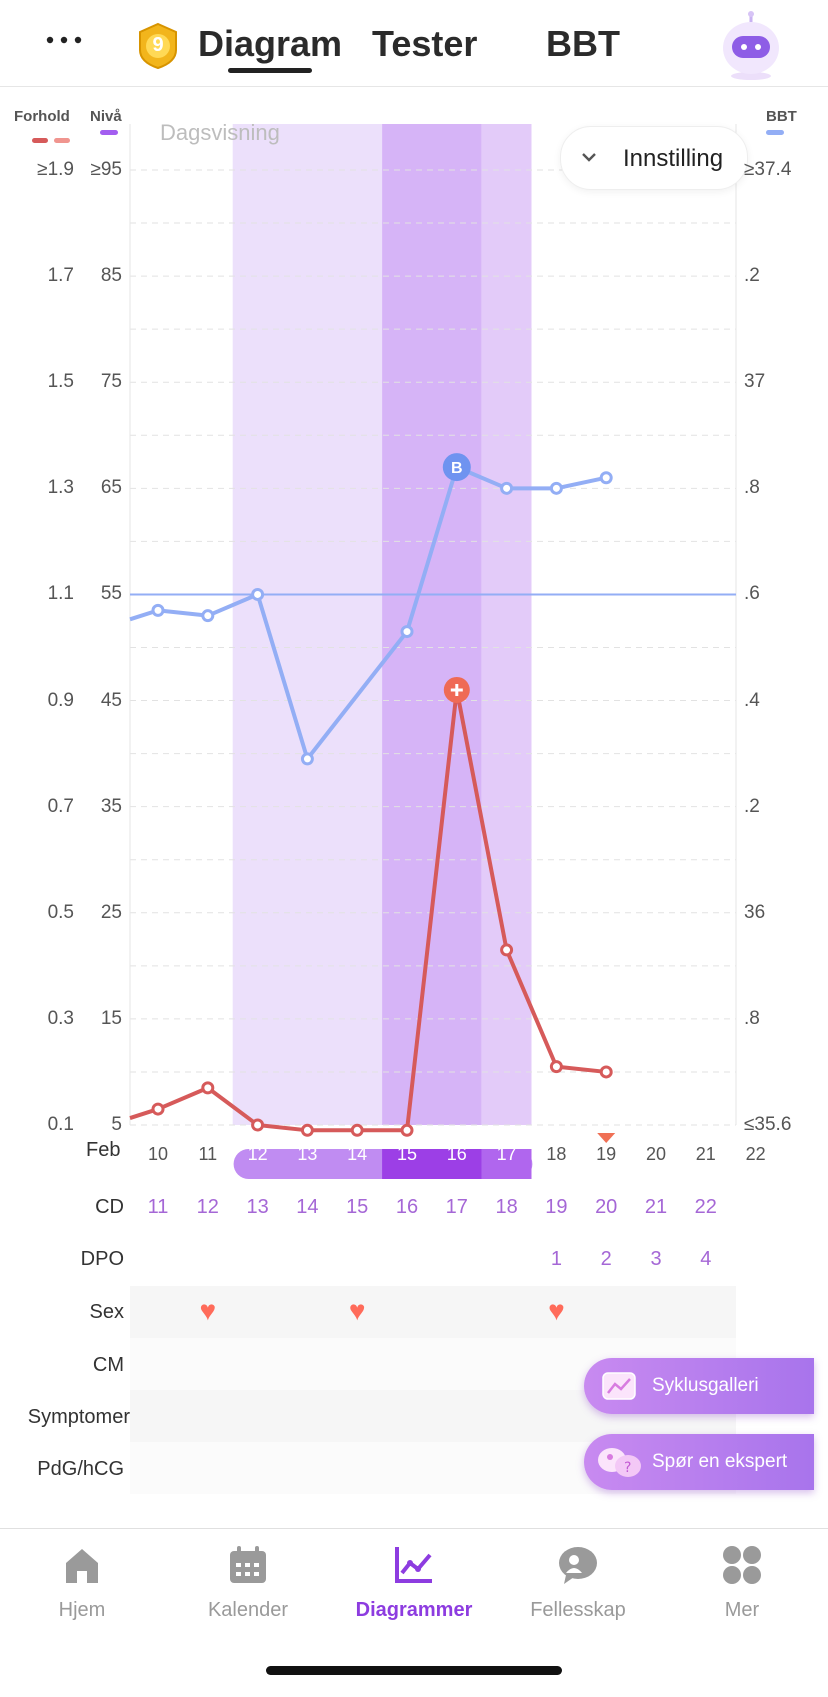 The height and width of the screenshot is (1697, 828). Describe the element at coordinates (654, 158) in the screenshot. I see `settings-dropdown: Innstilling` at that location.